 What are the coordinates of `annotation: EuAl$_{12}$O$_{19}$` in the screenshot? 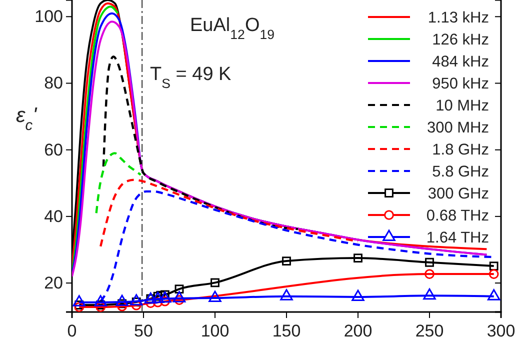 It's located at (232, 28).